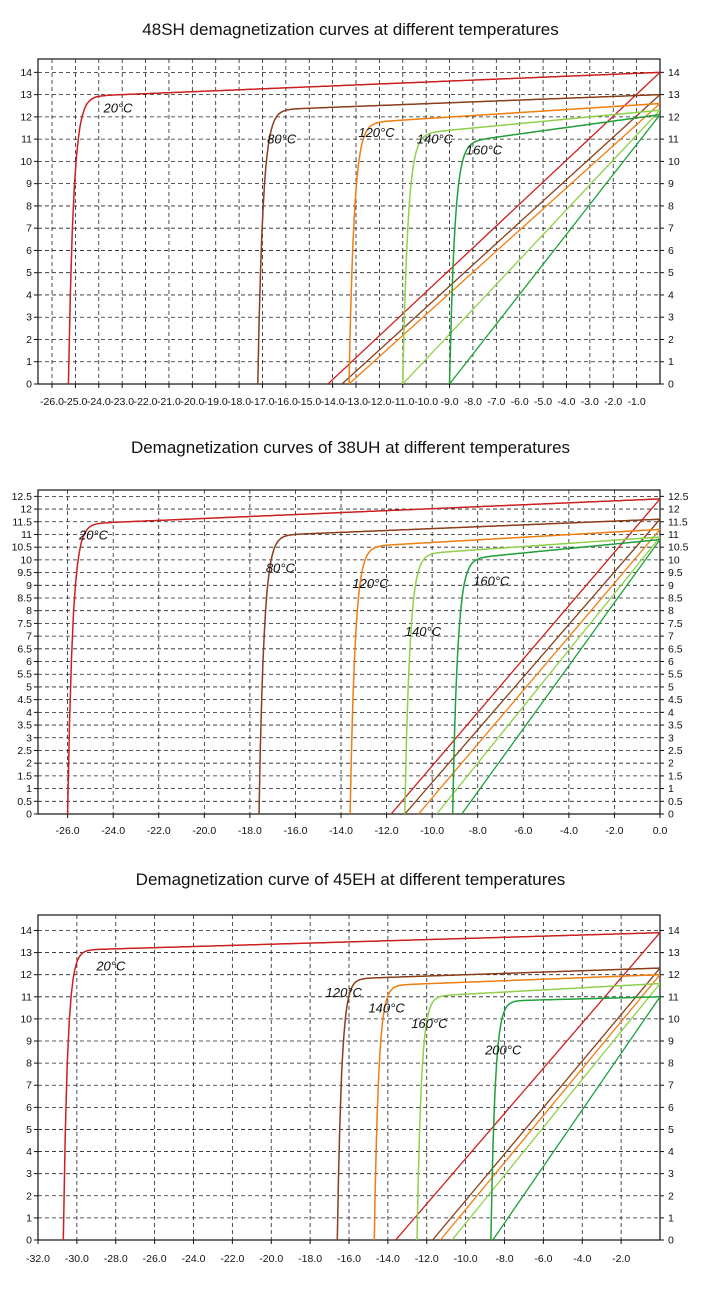 The image size is (701, 1313). What do you see at coordinates (543, 1259) in the screenshot?
I see `x-tick-label: -6.0` at bounding box center [543, 1259].